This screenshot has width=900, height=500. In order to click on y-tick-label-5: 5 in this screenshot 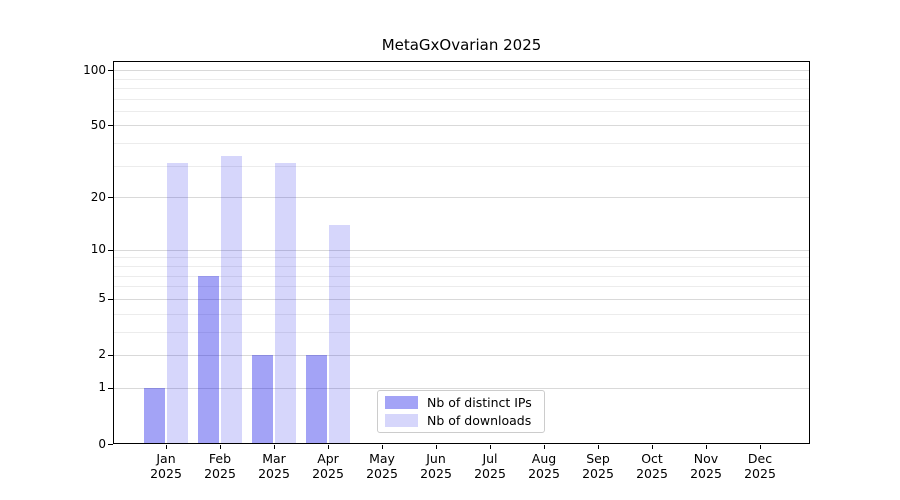, I will do `click(102, 298)`.